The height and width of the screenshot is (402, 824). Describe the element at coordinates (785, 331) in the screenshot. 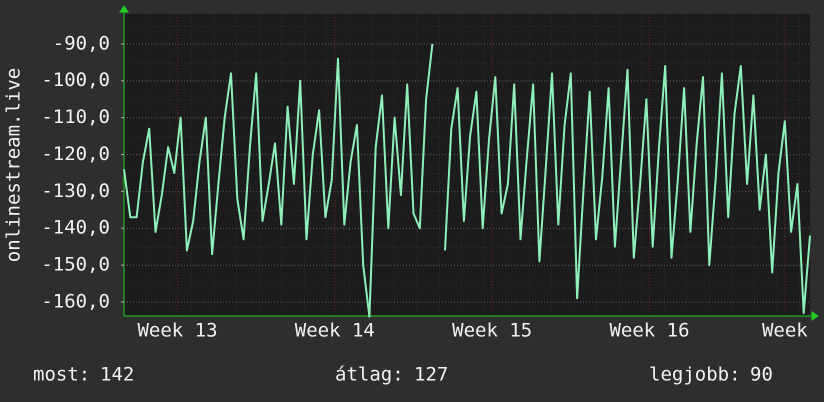

I see `x-tick-label: Week` at that location.